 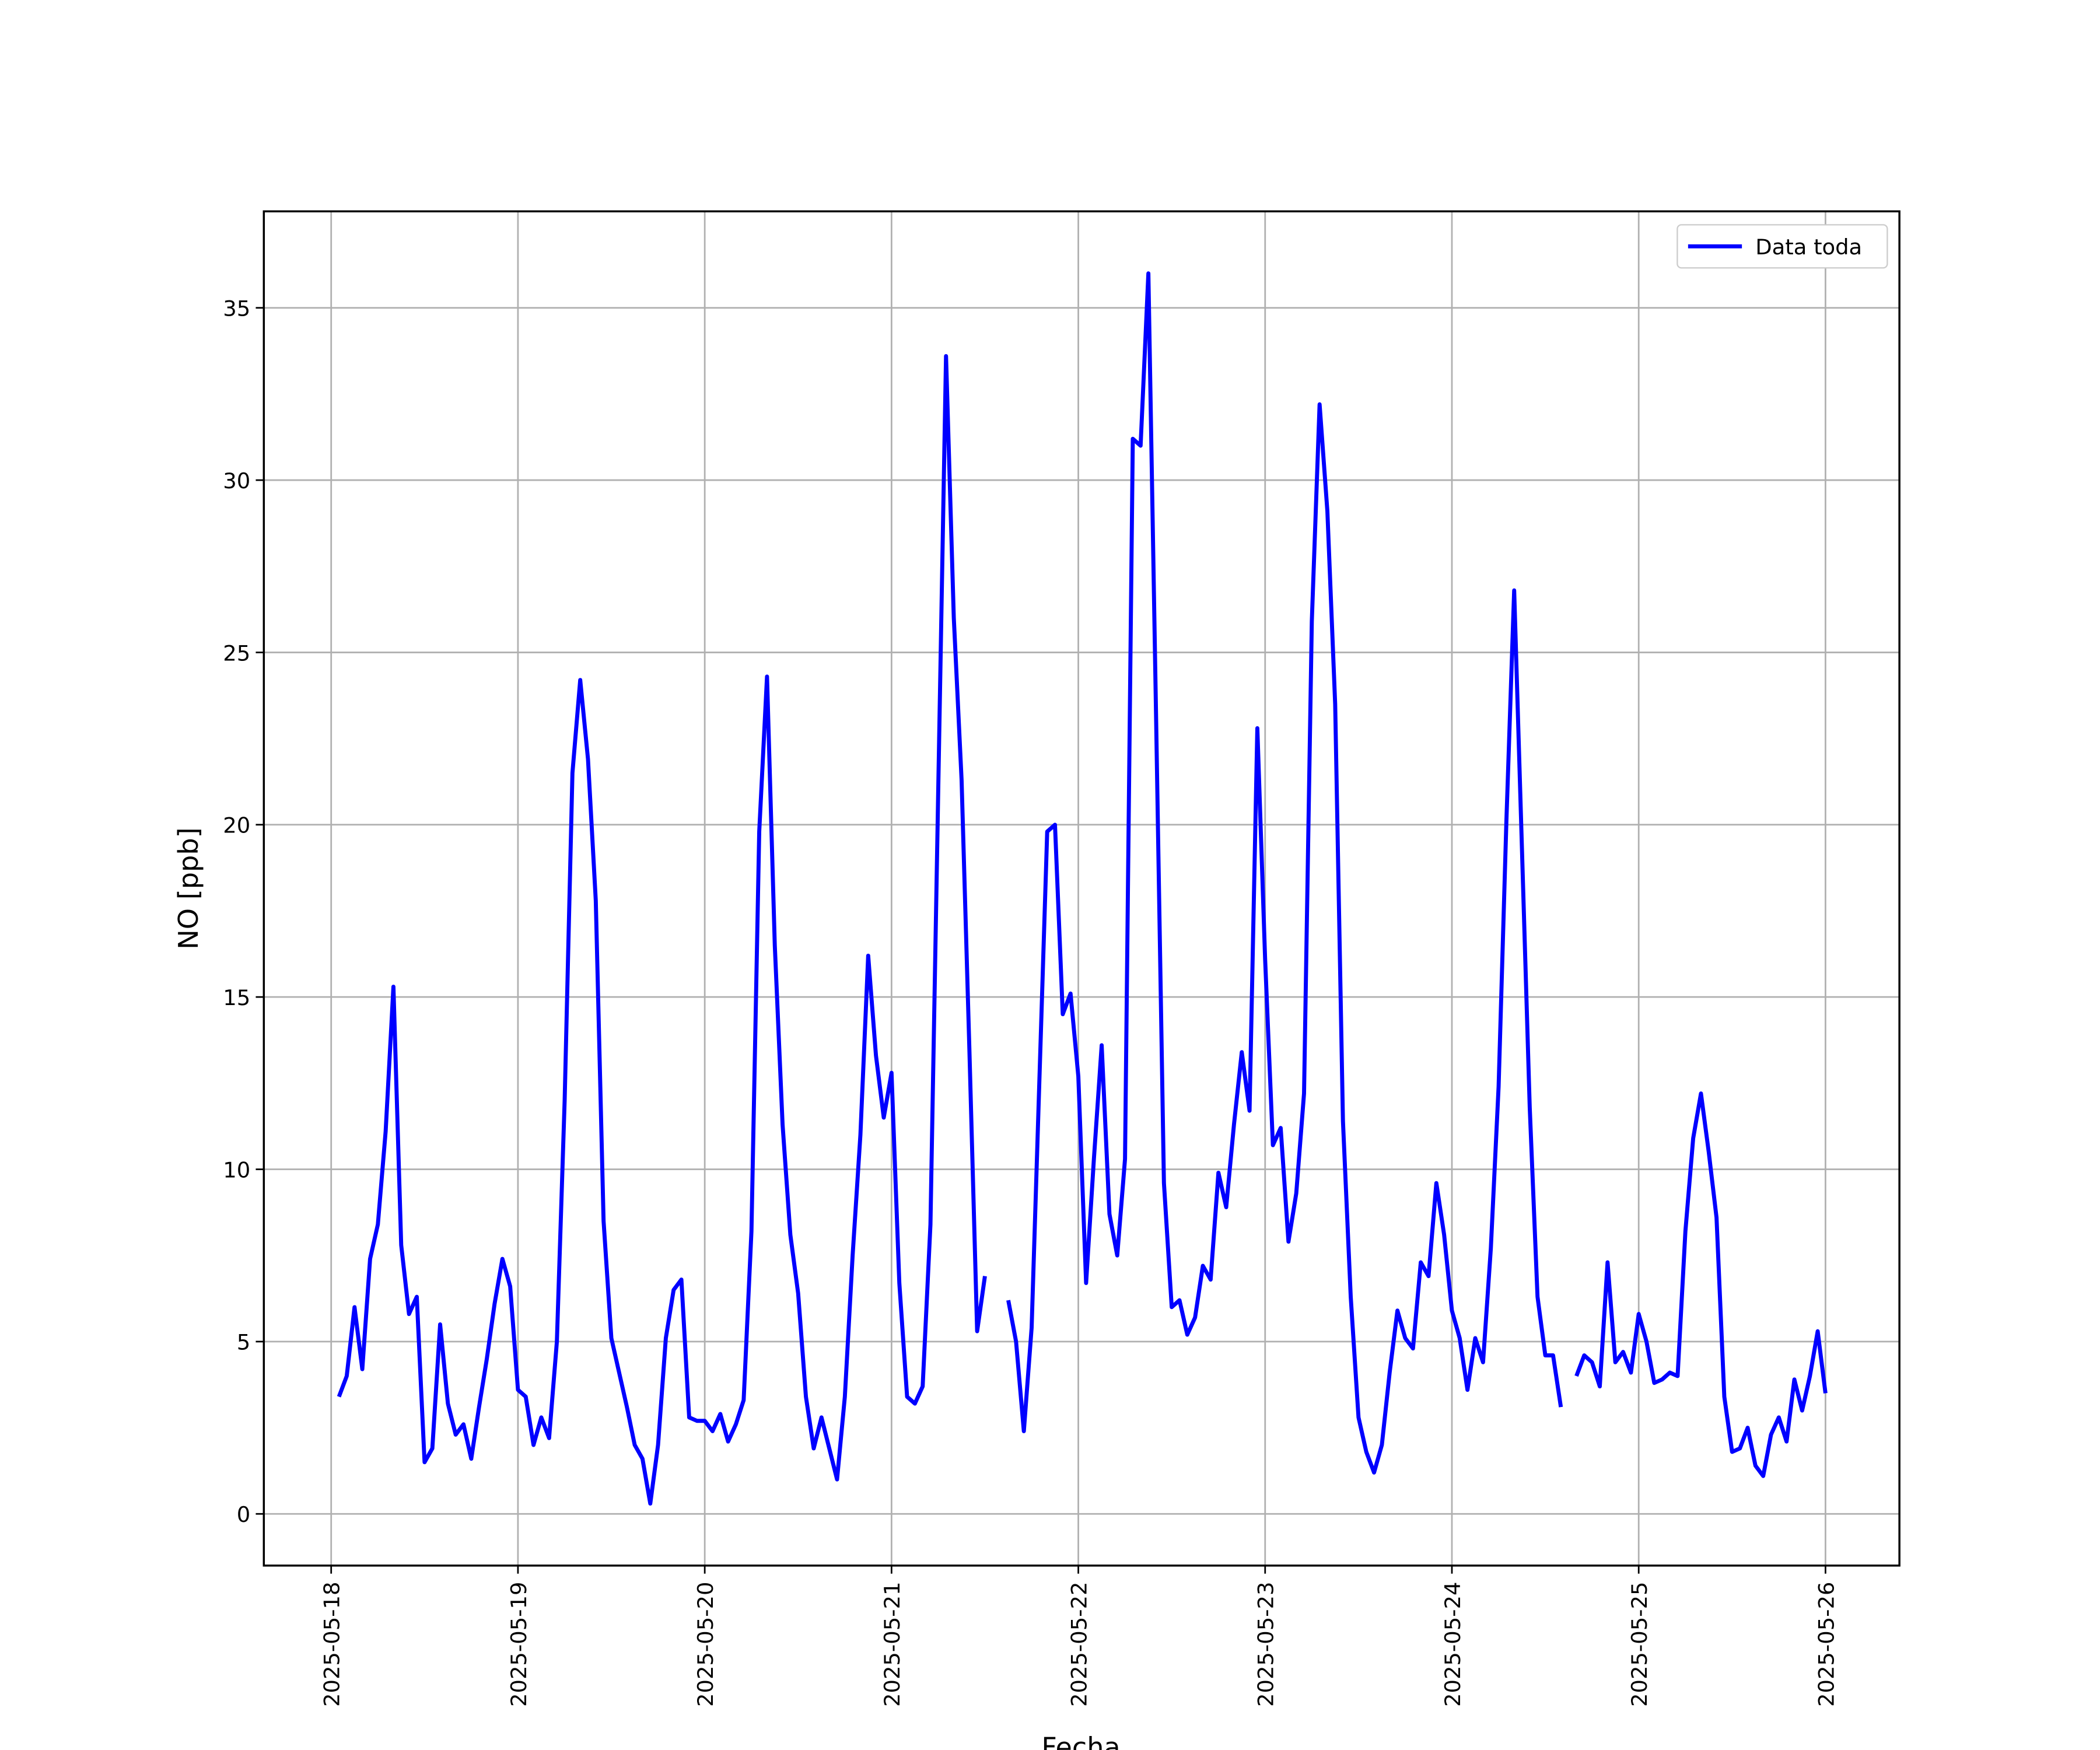 I want to click on legend-label: Data toda, so click(x=1808, y=247).